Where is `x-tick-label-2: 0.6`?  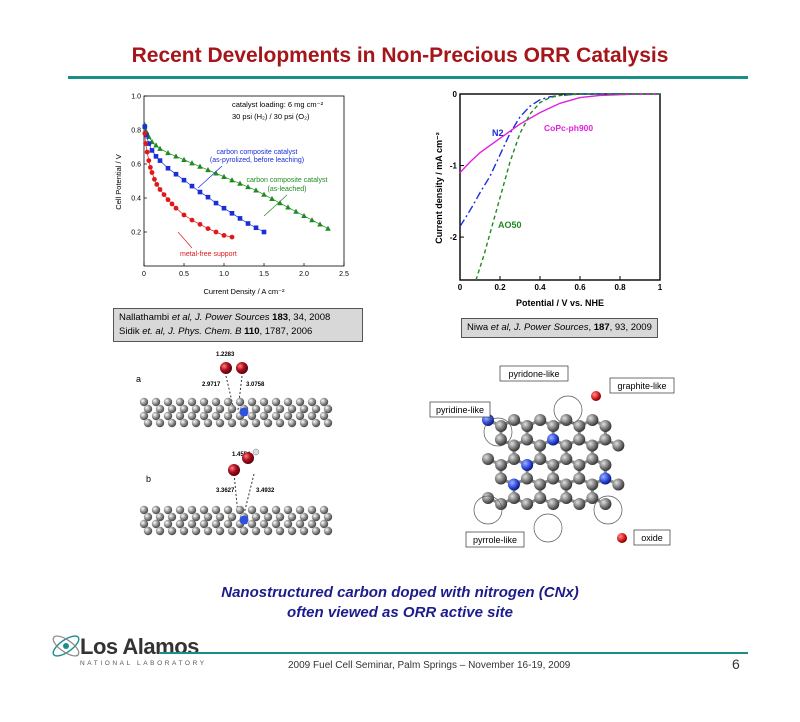 x-tick-label-2: 0.6 is located at coordinates (580, 287).